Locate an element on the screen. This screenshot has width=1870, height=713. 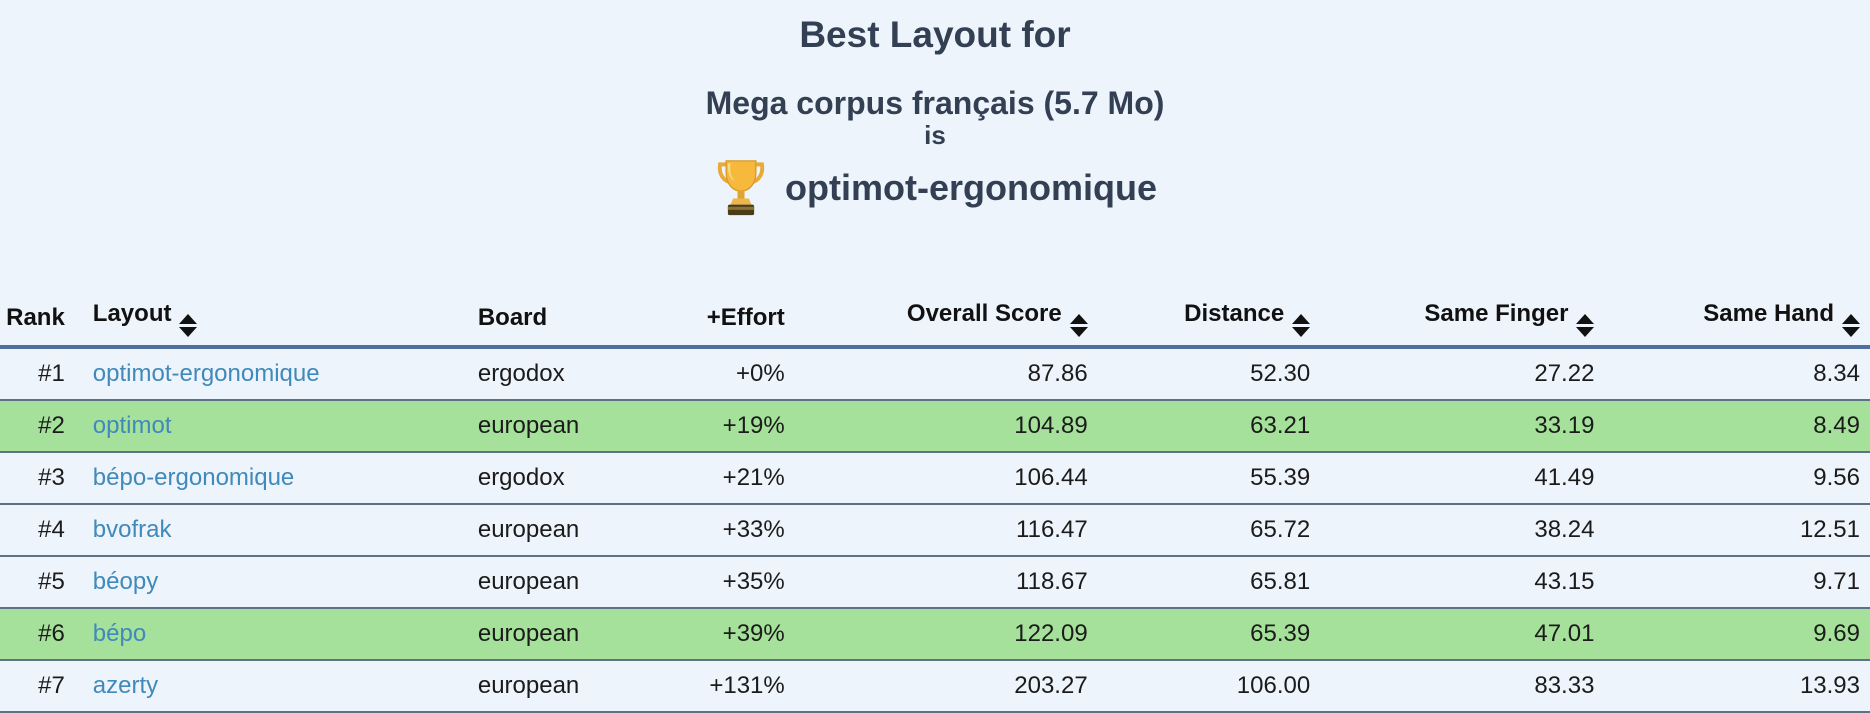
overall-score-cell: 87.86 is located at coordinates (1057, 374).